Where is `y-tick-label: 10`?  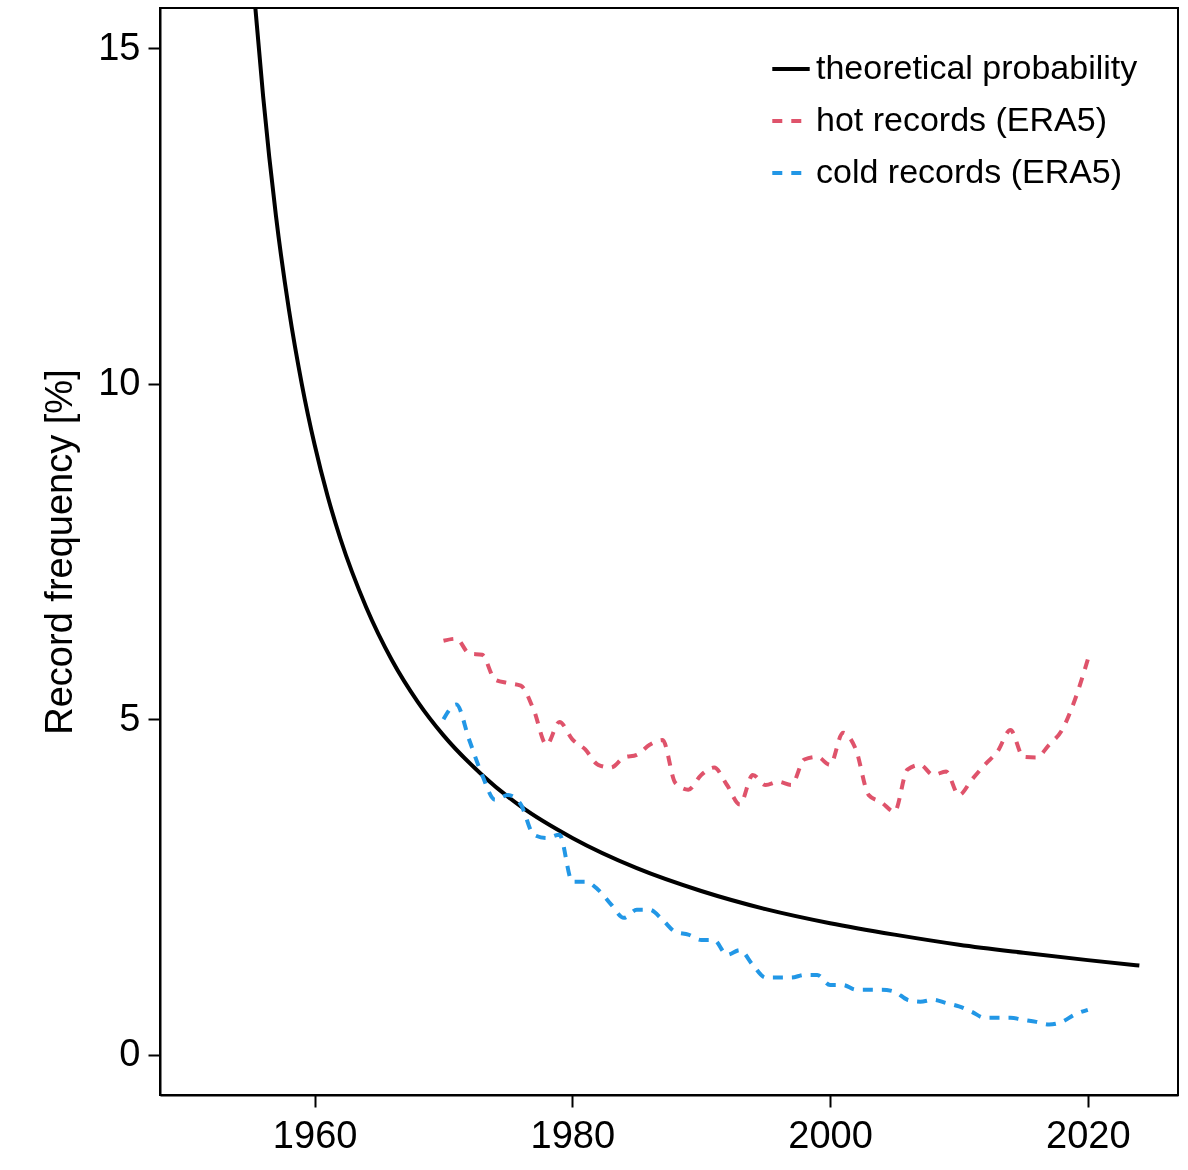
y-tick-label: 10 is located at coordinates (119, 382).